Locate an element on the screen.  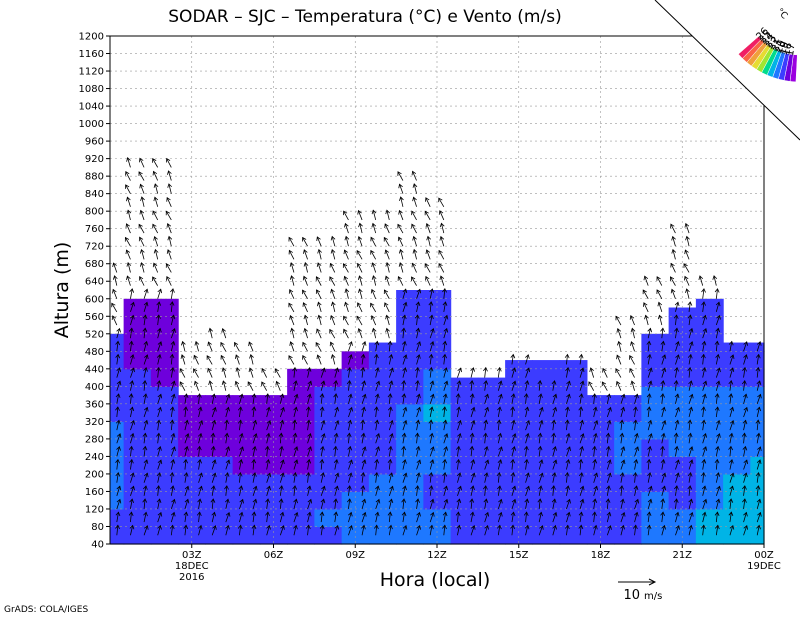
colorbar-label: 19 is located at coordinates (784, 47).